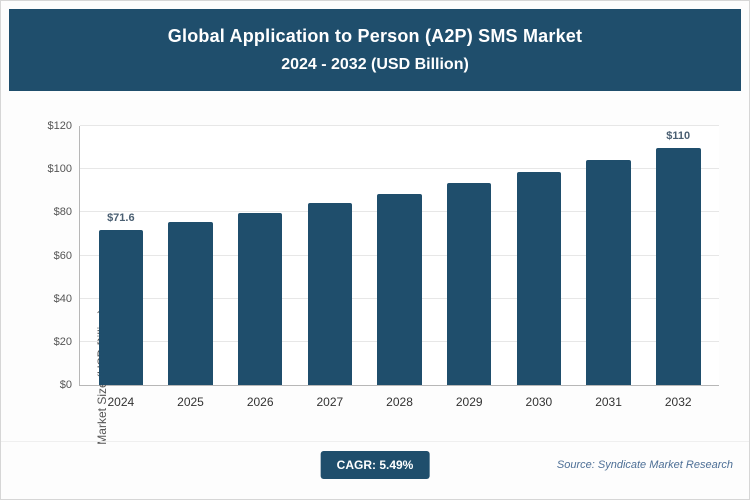 The height and width of the screenshot is (500, 750). I want to click on footer-divider, so click(375, 441).